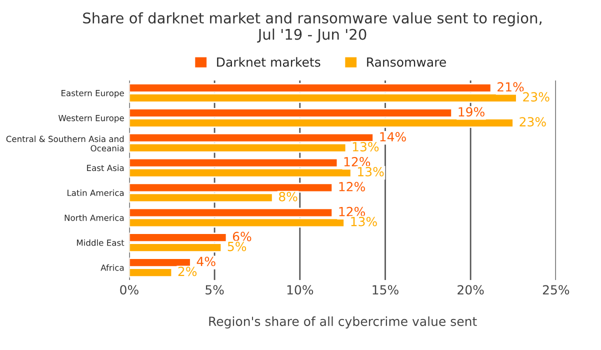 This screenshot has height=350, width=601. What do you see at coordinates (300, 290) in the screenshot?
I see `x-tick-label: 10%` at bounding box center [300, 290].